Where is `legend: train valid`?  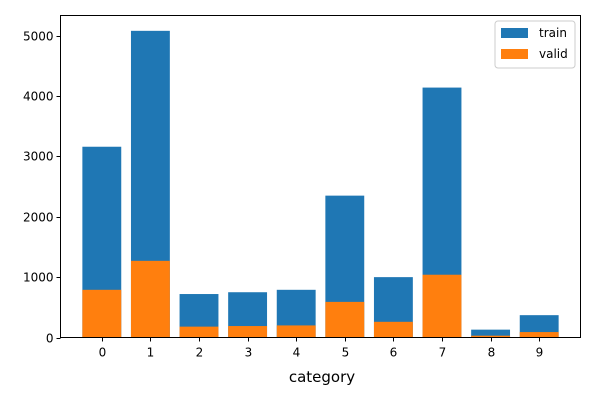 legend: train valid is located at coordinates (535, 44).